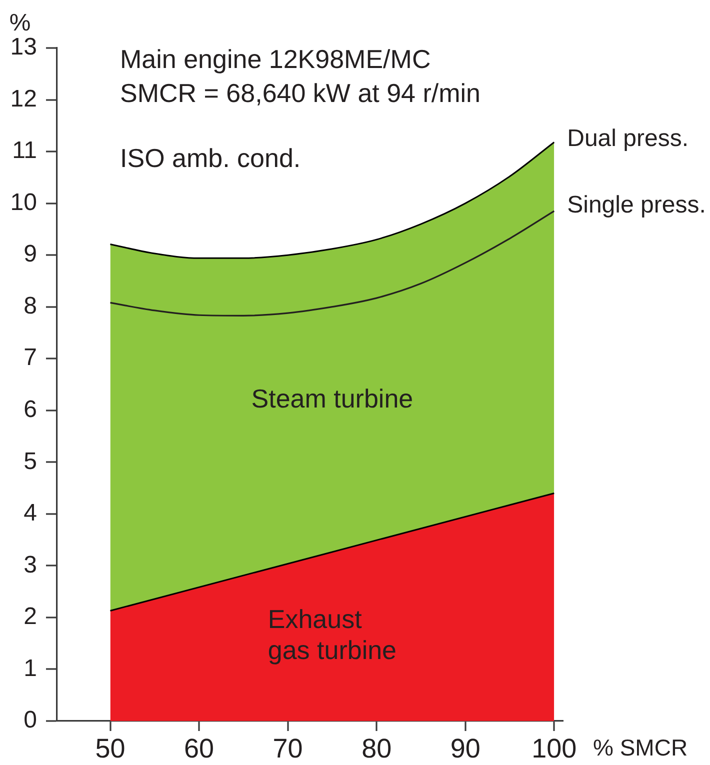  Describe the element at coordinates (628, 138) in the screenshot. I see `annotation: Dual press.` at that location.